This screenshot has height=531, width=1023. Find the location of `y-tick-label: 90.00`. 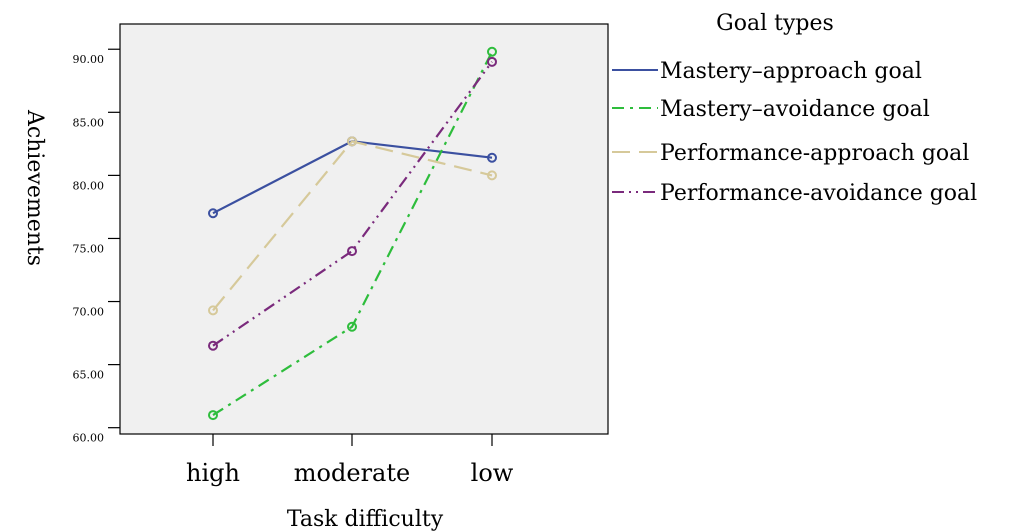

y-tick-label: 90.00 is located at coordinates (89, 59).